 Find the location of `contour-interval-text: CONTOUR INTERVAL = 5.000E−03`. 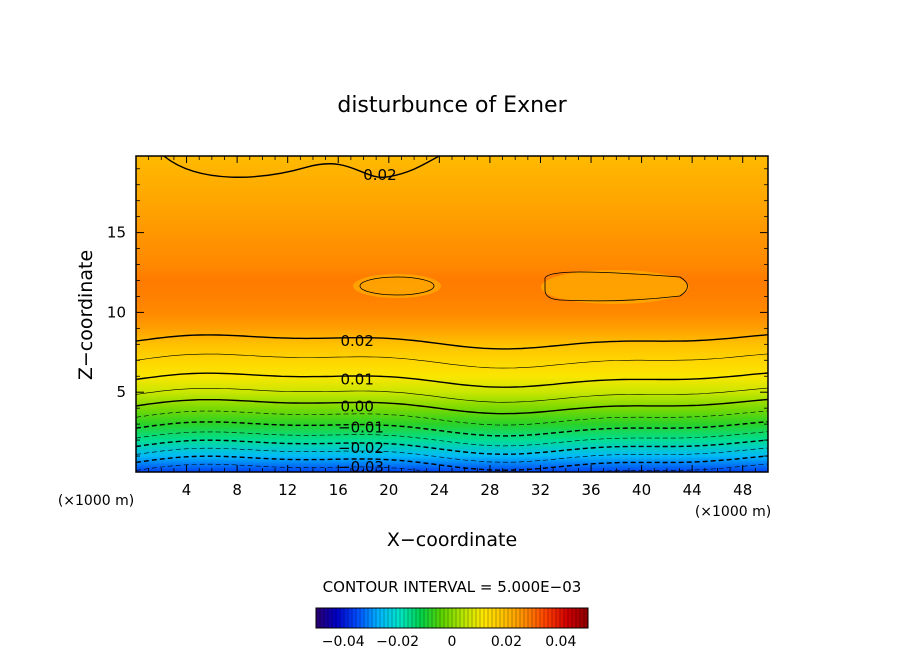

contour-interval-text: CONTOUR INTERVAL = 5.000E−03 is located at coordinates (452, 587).